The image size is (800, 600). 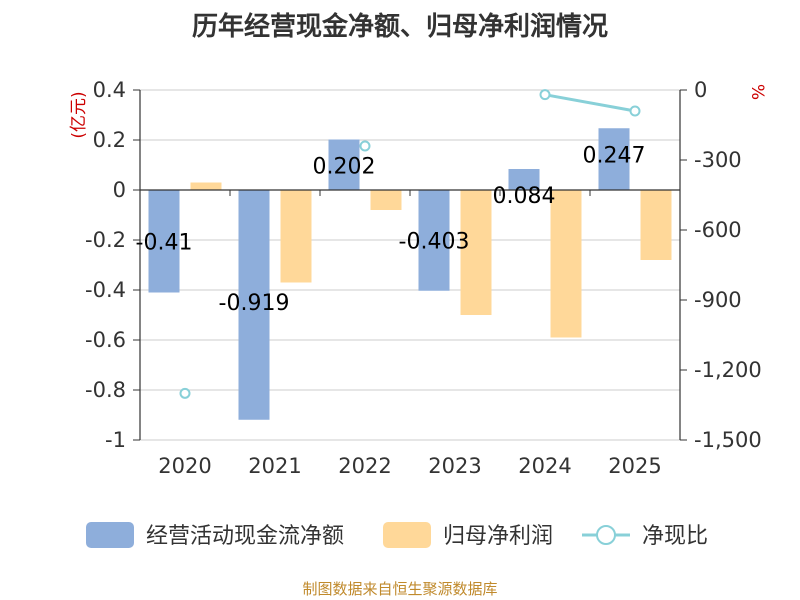 I want to click on cashflow-data-label: -0.41, so click(x=164, y=242).